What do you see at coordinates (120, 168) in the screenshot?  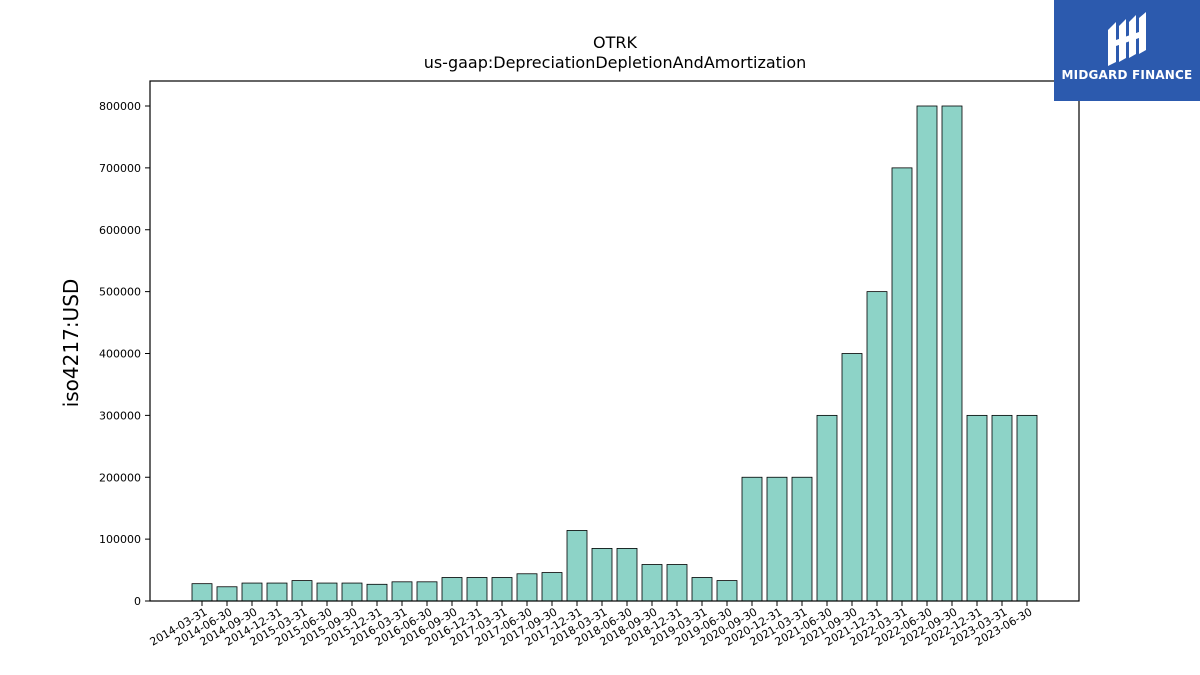 I see `y-tick-label: 700000` at bounding box center [120, 168].